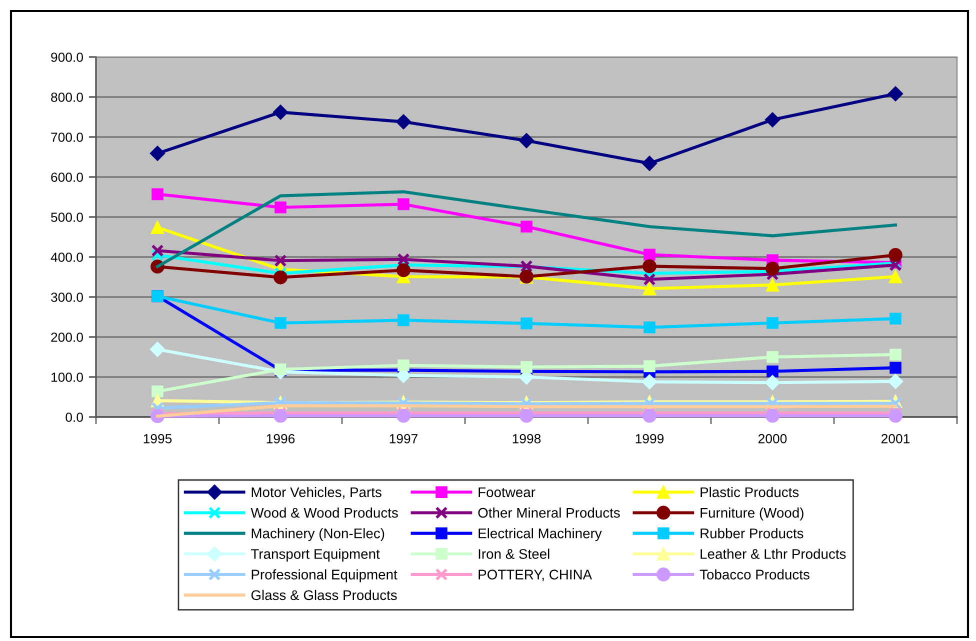  What do you see at coordinates (514, 553) in the screenshot?
I see `legend-label: Iron & Steel` at bounding box center [514, 553].